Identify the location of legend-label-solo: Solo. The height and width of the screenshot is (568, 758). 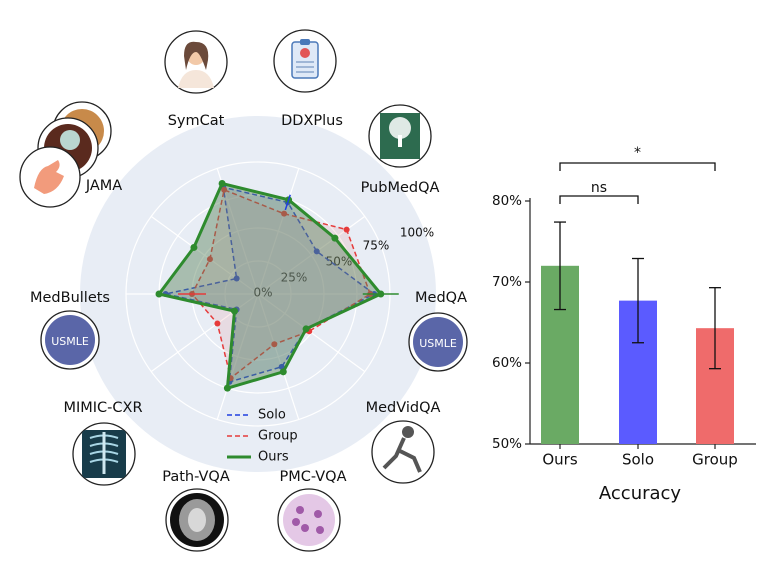
(272, 415).